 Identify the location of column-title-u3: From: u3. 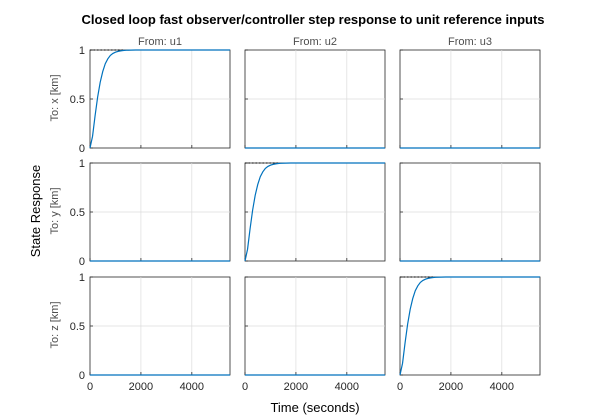
(470, 42).